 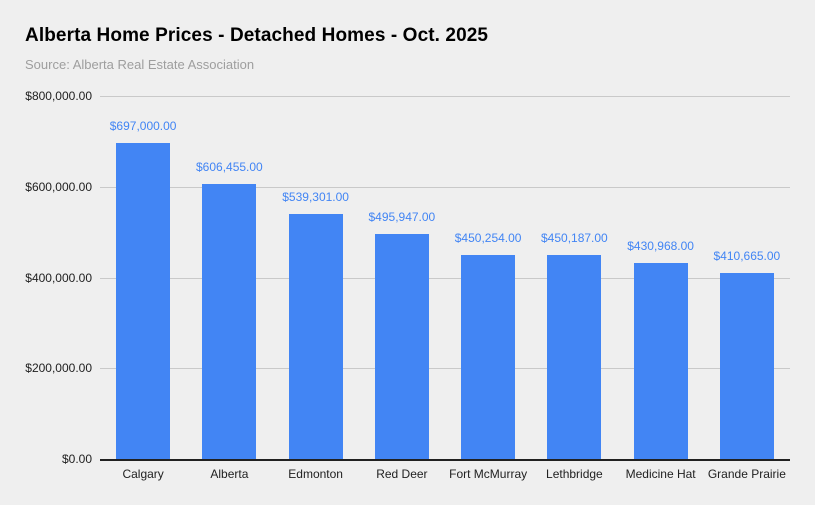 I want to click on category-label: Grande Prairie, so click(x=746, y=474).